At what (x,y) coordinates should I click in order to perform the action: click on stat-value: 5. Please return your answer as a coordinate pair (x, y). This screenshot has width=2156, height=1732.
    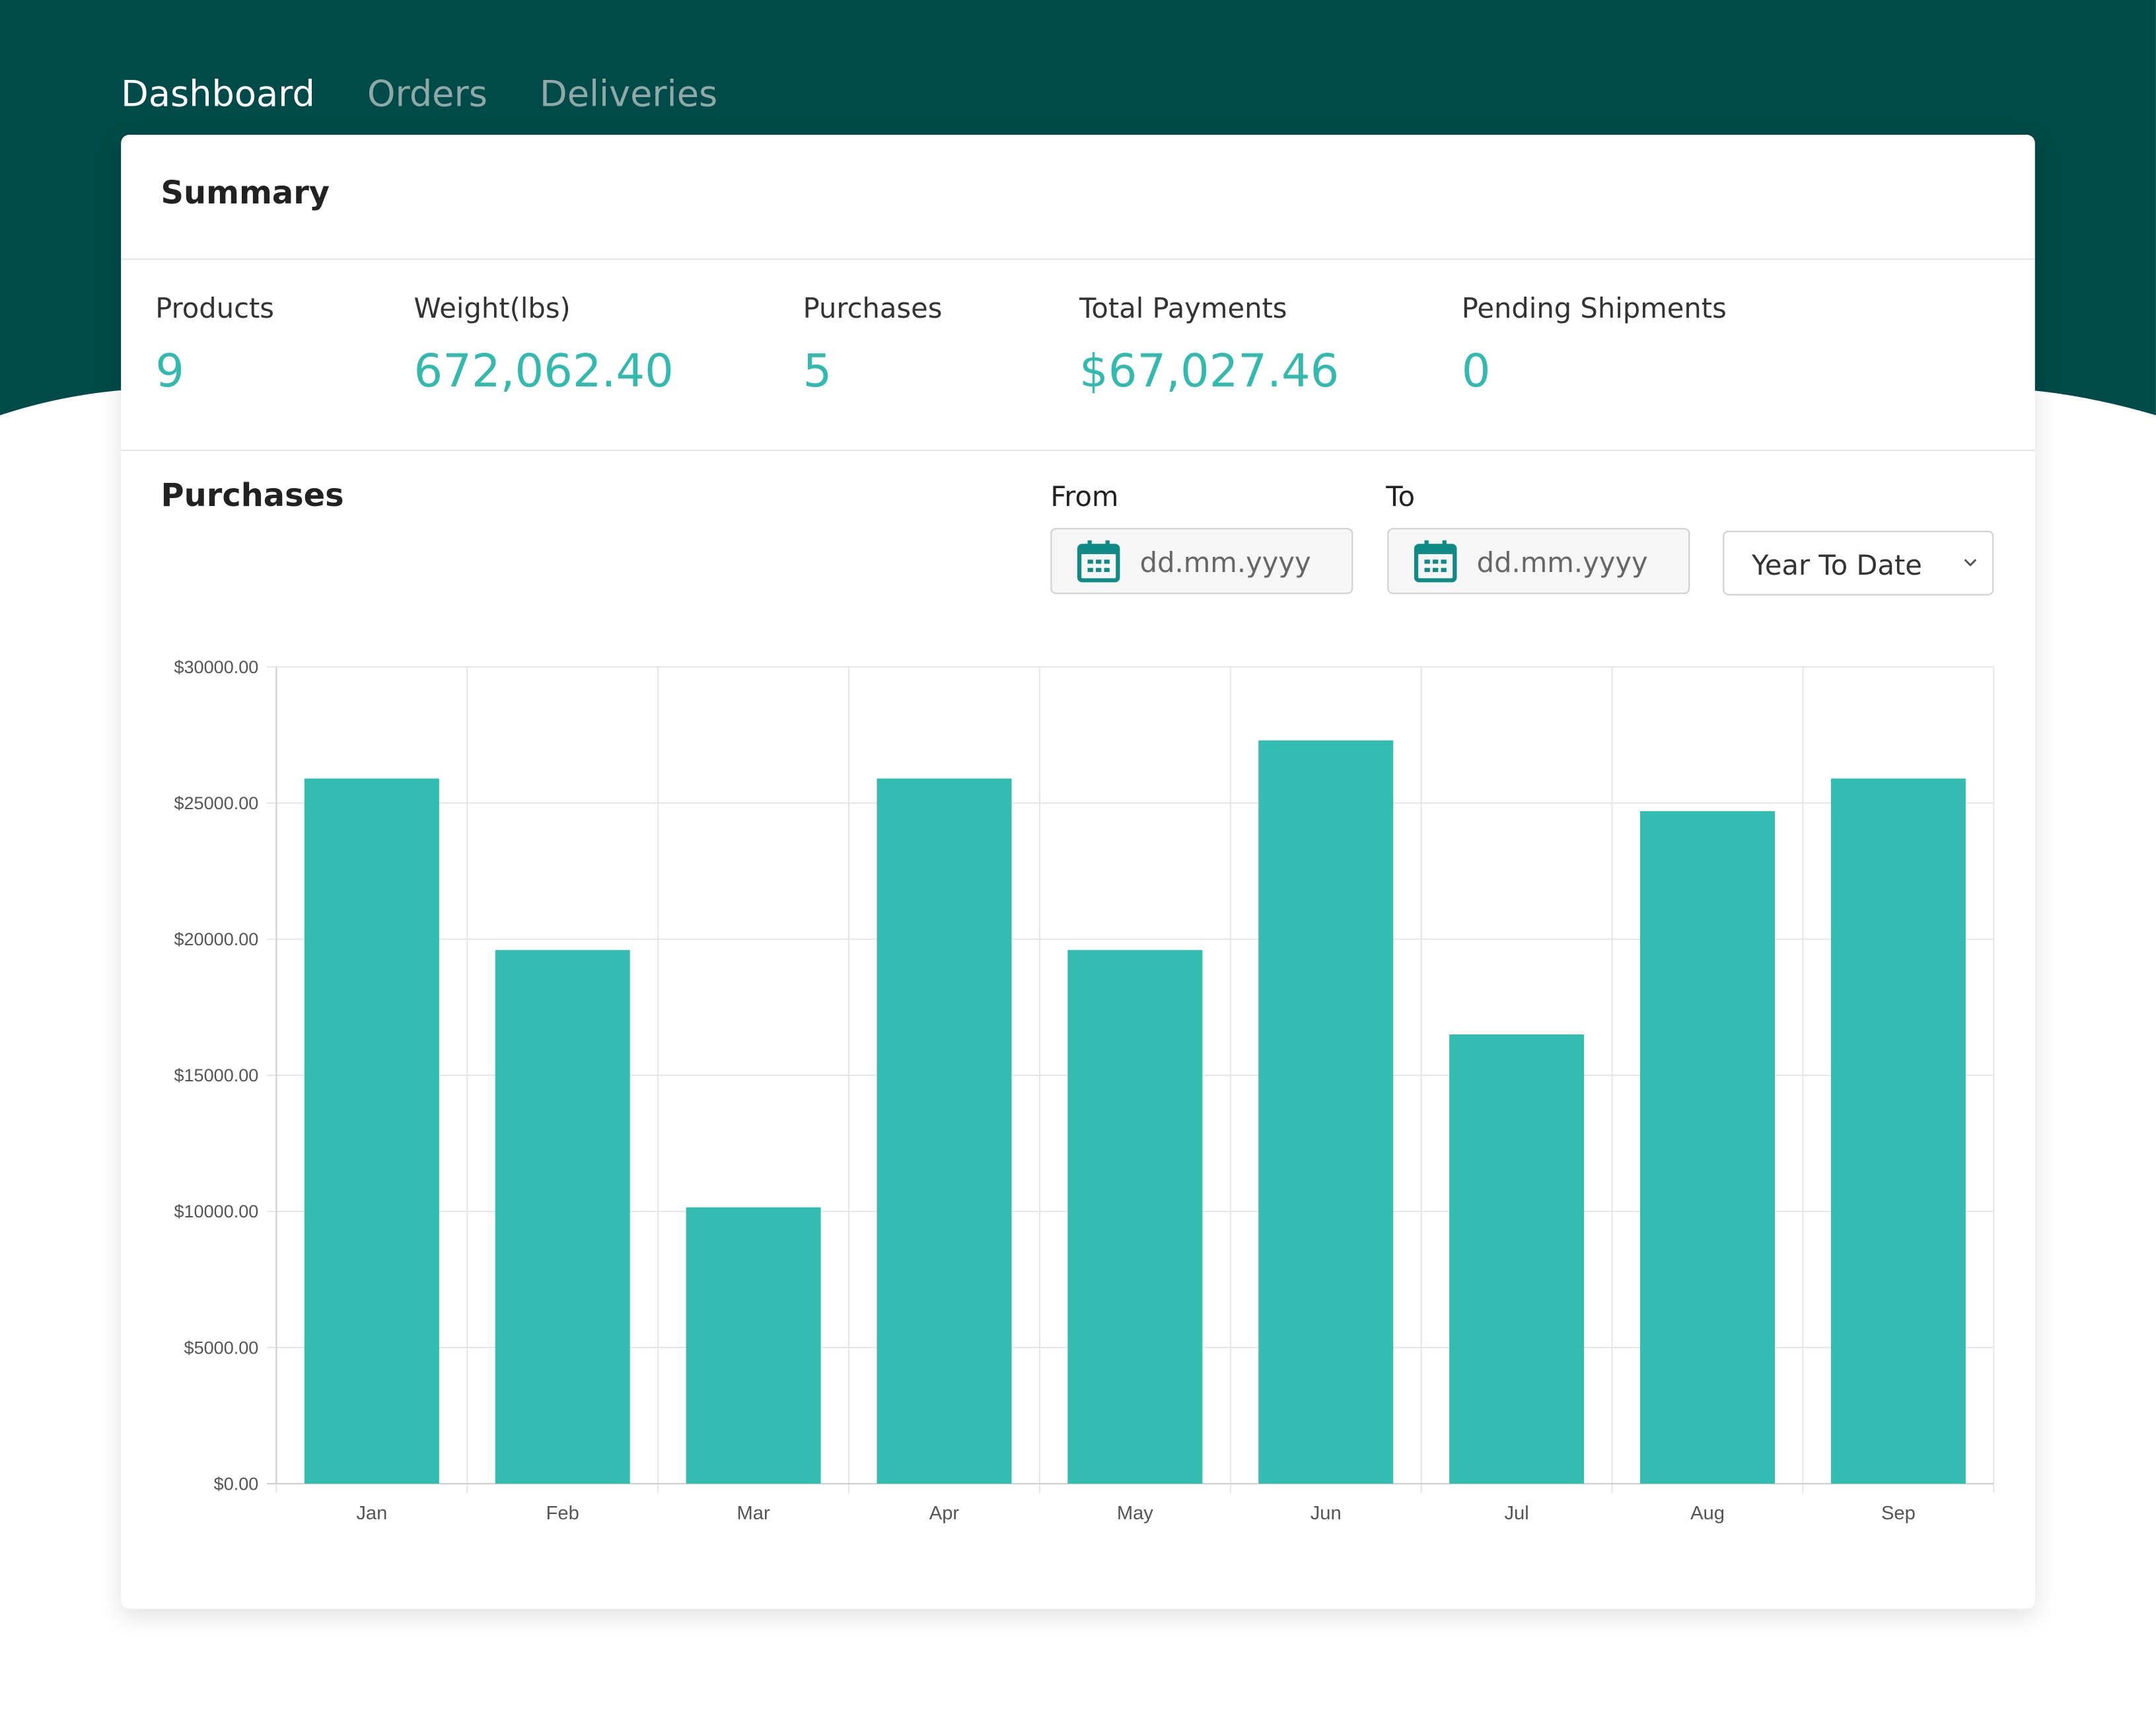
    Looking at the image, I should click on (817, 370).